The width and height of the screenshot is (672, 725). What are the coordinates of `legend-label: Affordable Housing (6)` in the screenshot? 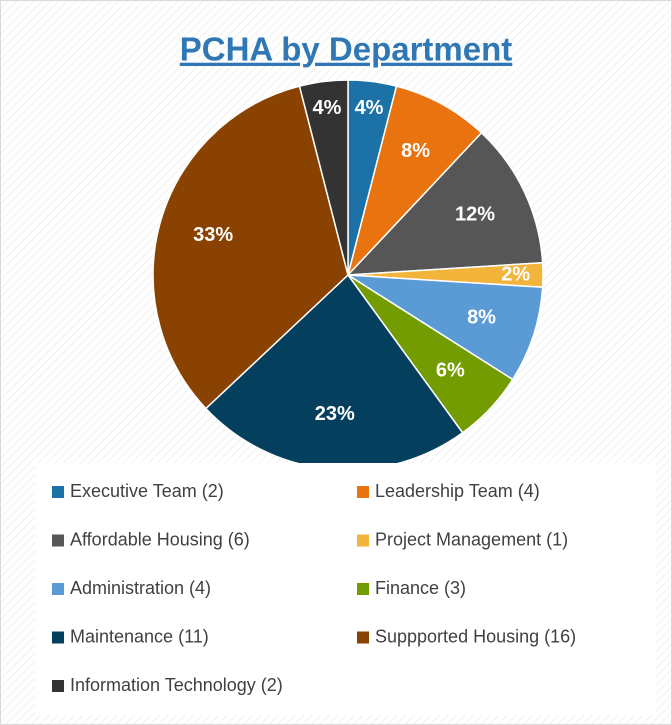 It's located at (160, 539).